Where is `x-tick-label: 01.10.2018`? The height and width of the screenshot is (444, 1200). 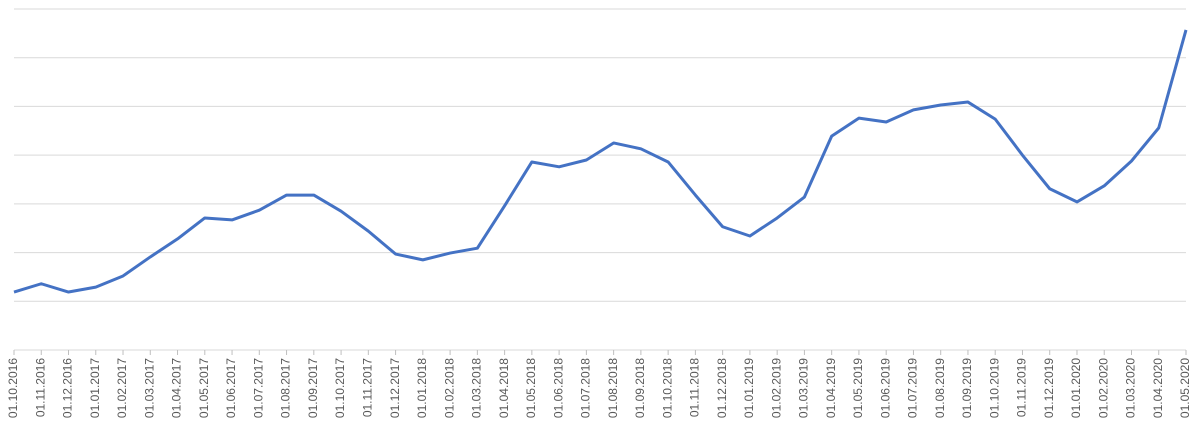 x-tick-label: 01.10.2018 is located at coordinates (667, 388).